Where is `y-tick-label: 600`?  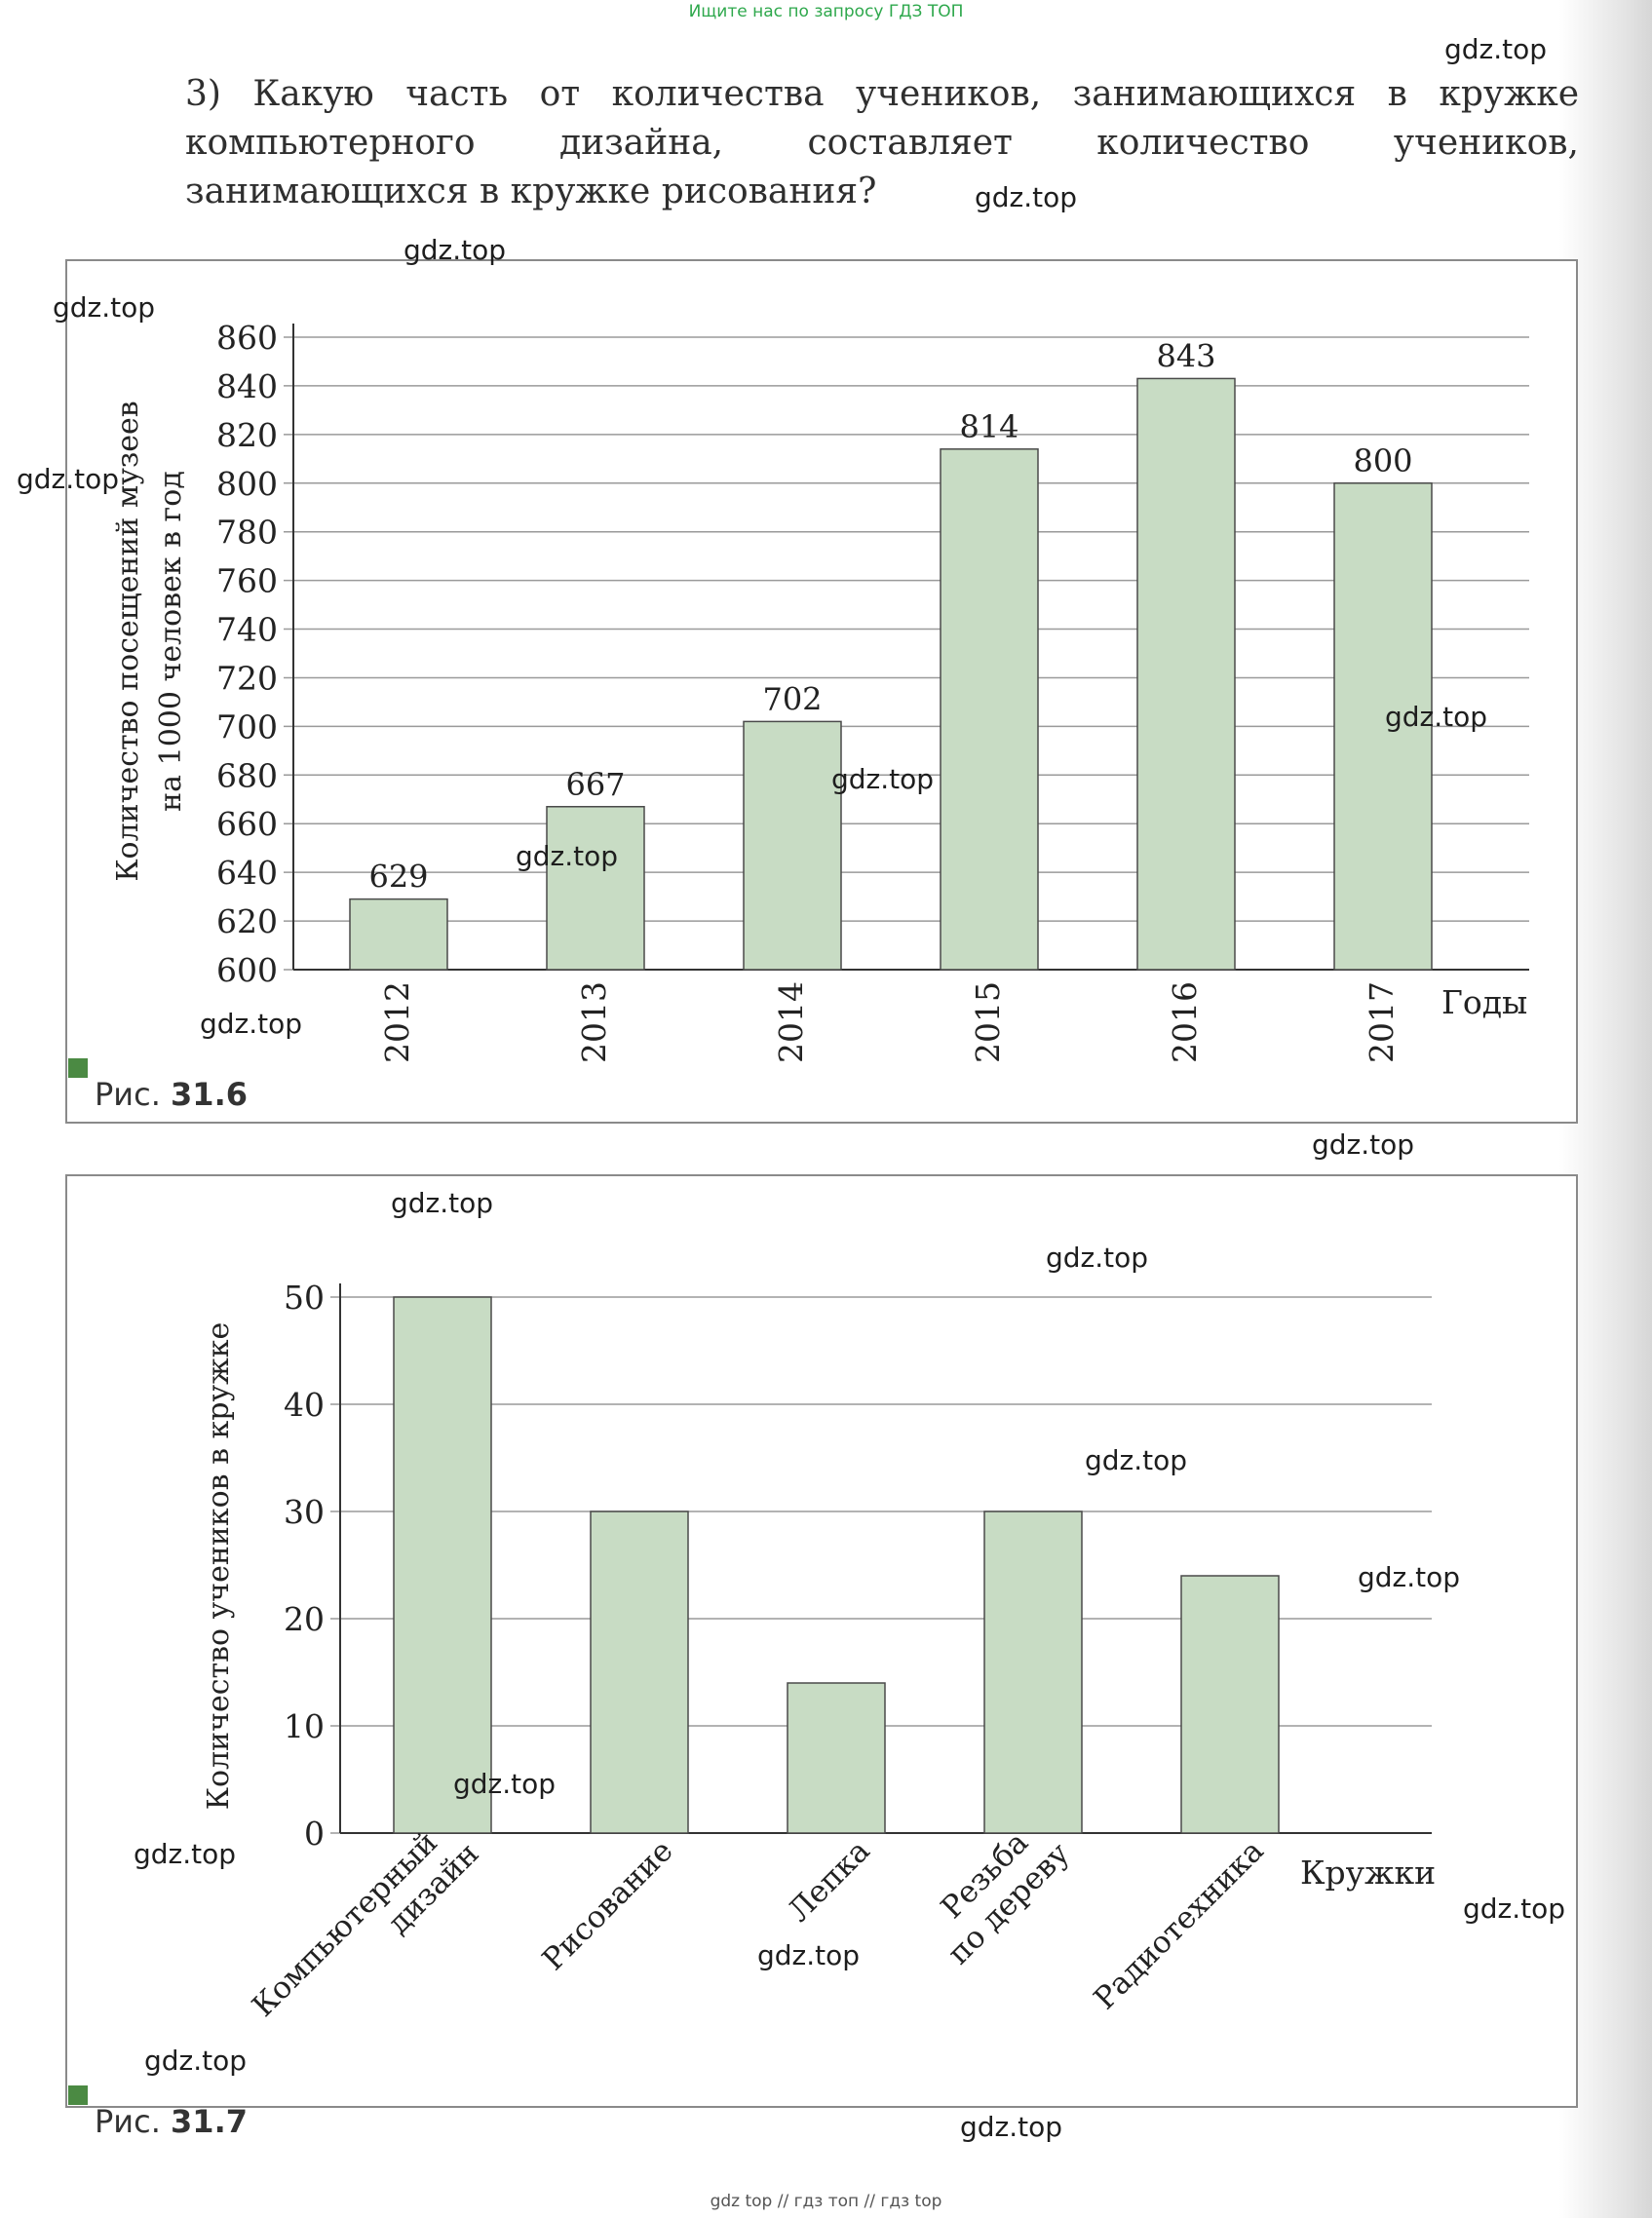 y-tick-label: 600 is located at coordinates (247, 970).